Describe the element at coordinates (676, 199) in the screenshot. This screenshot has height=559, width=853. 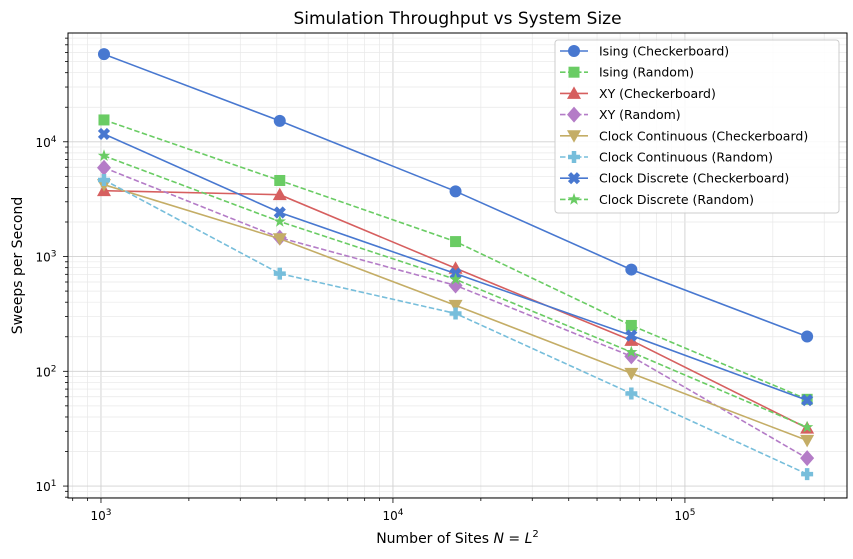
I see `legend-label: Clock Discrete (Random)` at that location.